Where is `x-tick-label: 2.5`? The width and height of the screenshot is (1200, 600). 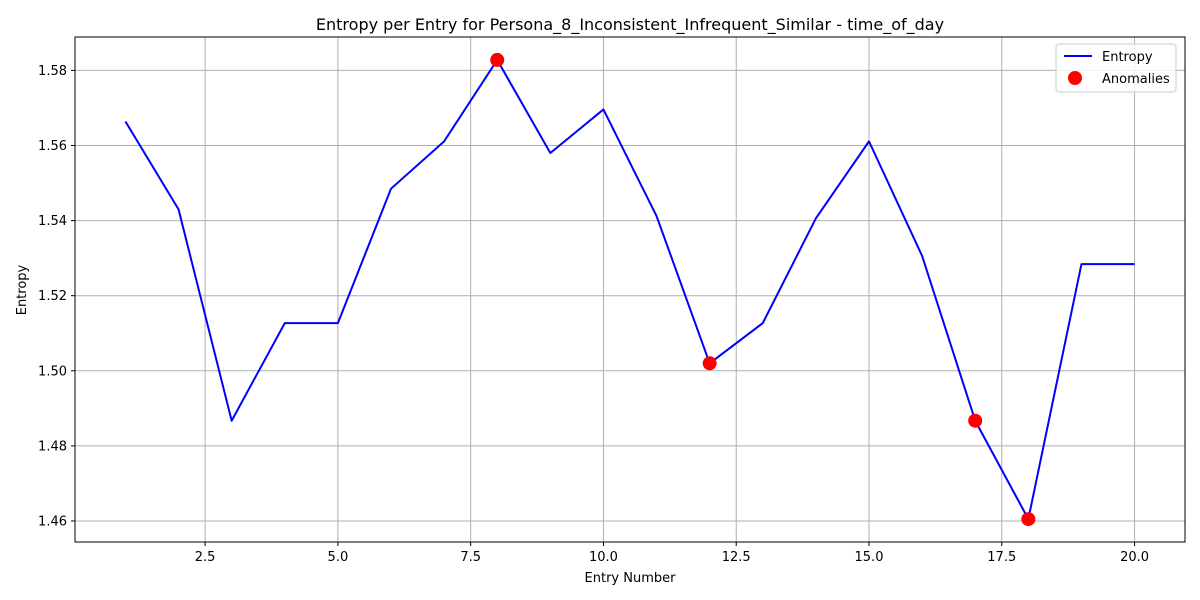
x-tick-label: 2.5 is located at coordinates (205, 557).